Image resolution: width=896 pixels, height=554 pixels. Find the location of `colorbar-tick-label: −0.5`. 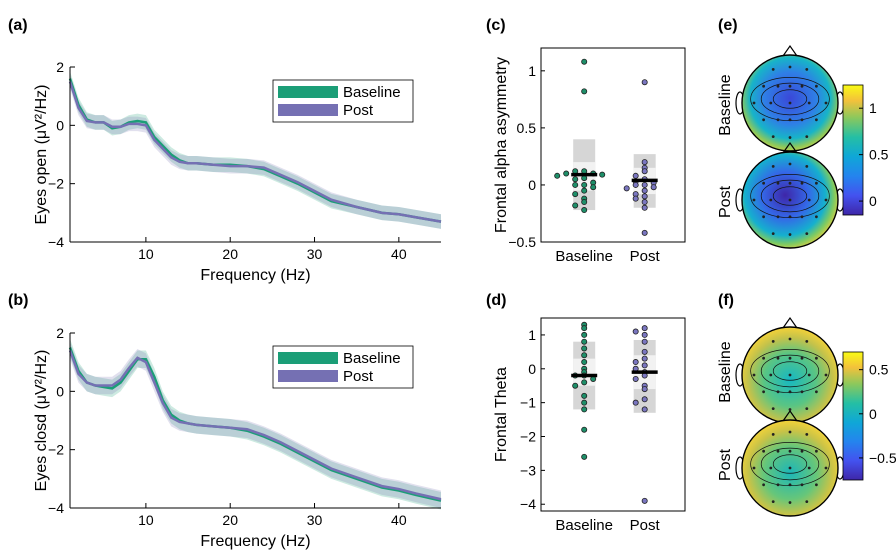

colorbar-tick-label: −0.5 is located at coordinates (882, 458).